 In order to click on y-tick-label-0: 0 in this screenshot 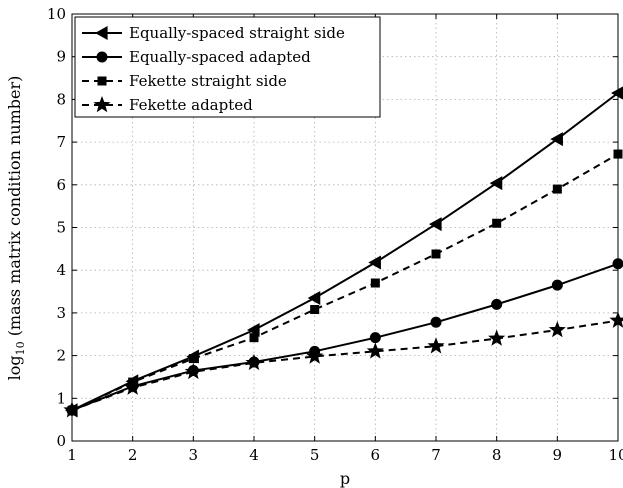, I will do `click(61, 441)`.